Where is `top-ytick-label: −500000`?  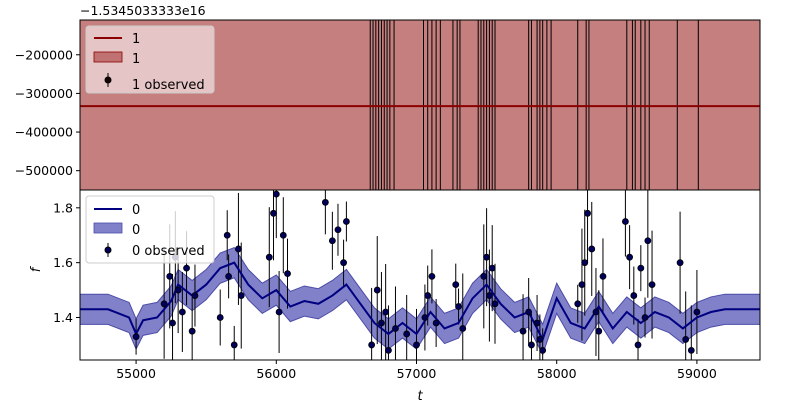
top-ytick-label: −500000 is located at coordinates (44, 170).